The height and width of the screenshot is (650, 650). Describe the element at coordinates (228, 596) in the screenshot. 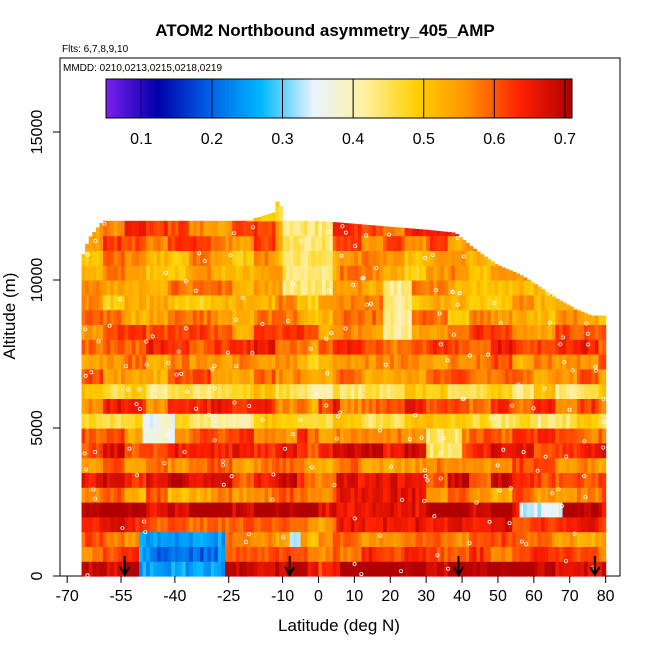

I see `x-tick-label: -25` at that location.